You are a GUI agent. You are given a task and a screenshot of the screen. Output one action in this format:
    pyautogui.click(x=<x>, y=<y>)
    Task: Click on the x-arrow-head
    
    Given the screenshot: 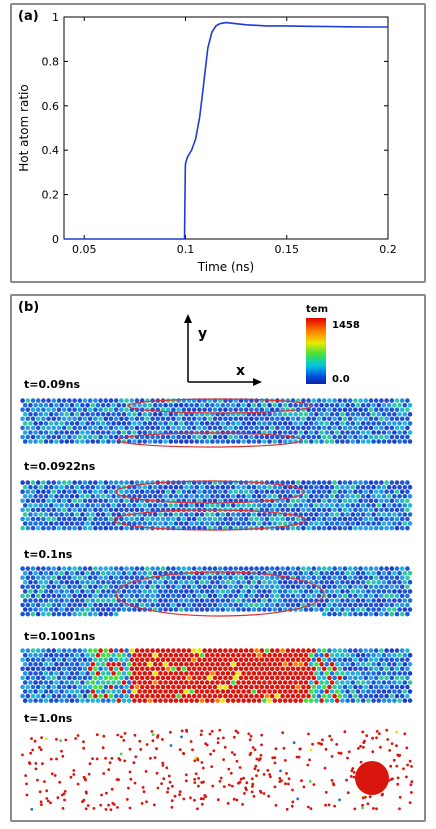 What is the action you would take?
    pyautogui.click(x=257, y=382)
    